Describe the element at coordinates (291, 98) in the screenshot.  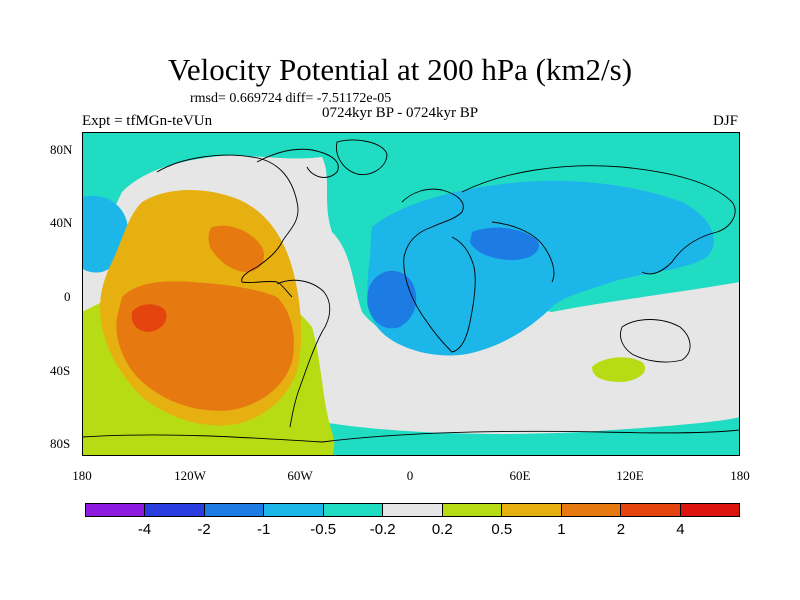
I see `stats-text: rmsd= 0.669724 diff= -7.51172e-05` at that location.